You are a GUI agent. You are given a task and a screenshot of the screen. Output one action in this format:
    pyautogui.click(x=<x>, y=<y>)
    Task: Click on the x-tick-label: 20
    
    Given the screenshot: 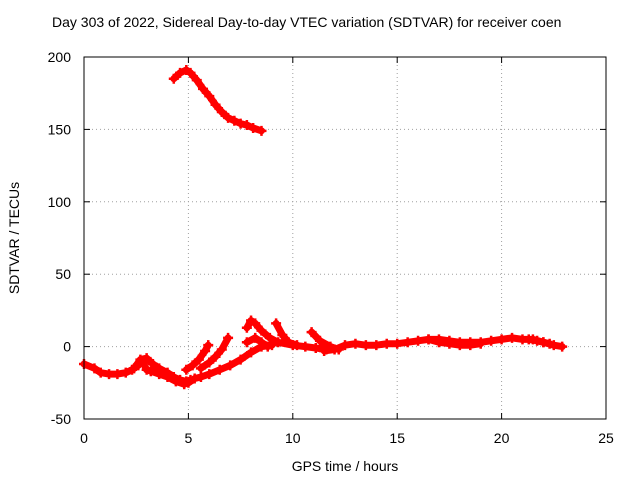 What is the action you would take?
    pyautogui.click(x=502, y=438)
    